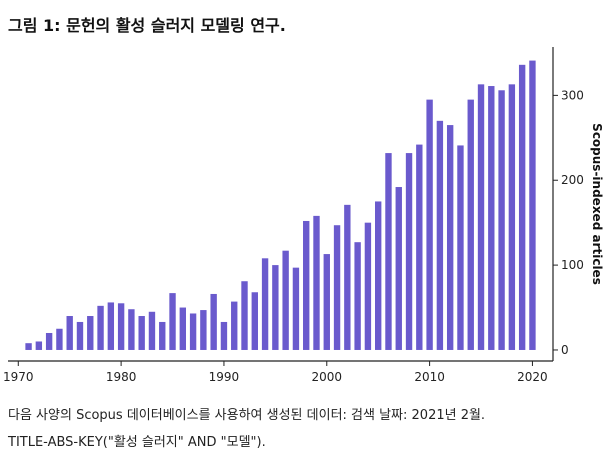 Image resolution: width=608 pixels, height=467 pixels. What do you see at coordinates (532, 205) in the screenshot?
I see `bar-2020` at bounding box center [532, 205].